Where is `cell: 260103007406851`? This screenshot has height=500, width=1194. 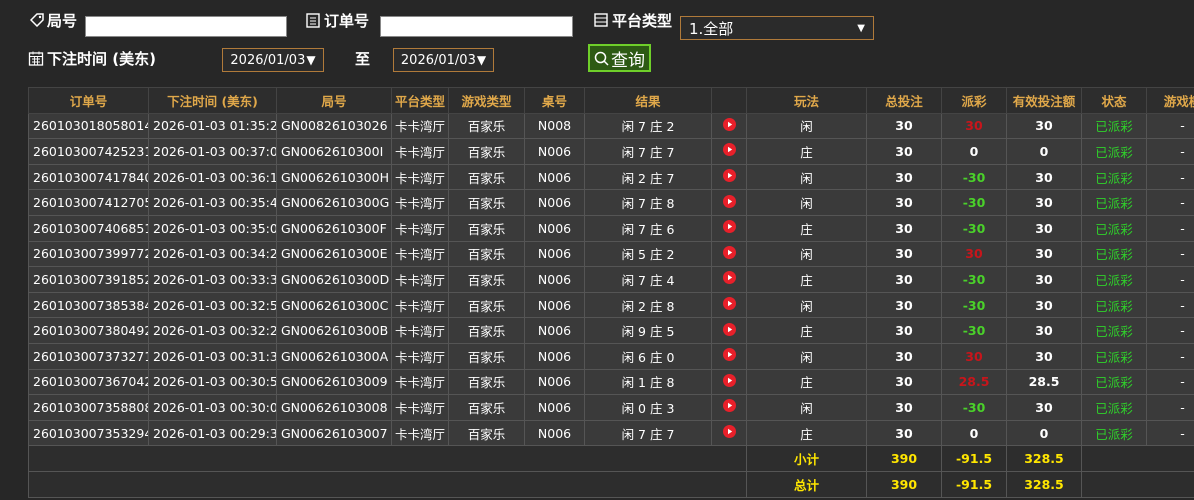
cell: 260103007406851 is located at coordinates (88, 228).